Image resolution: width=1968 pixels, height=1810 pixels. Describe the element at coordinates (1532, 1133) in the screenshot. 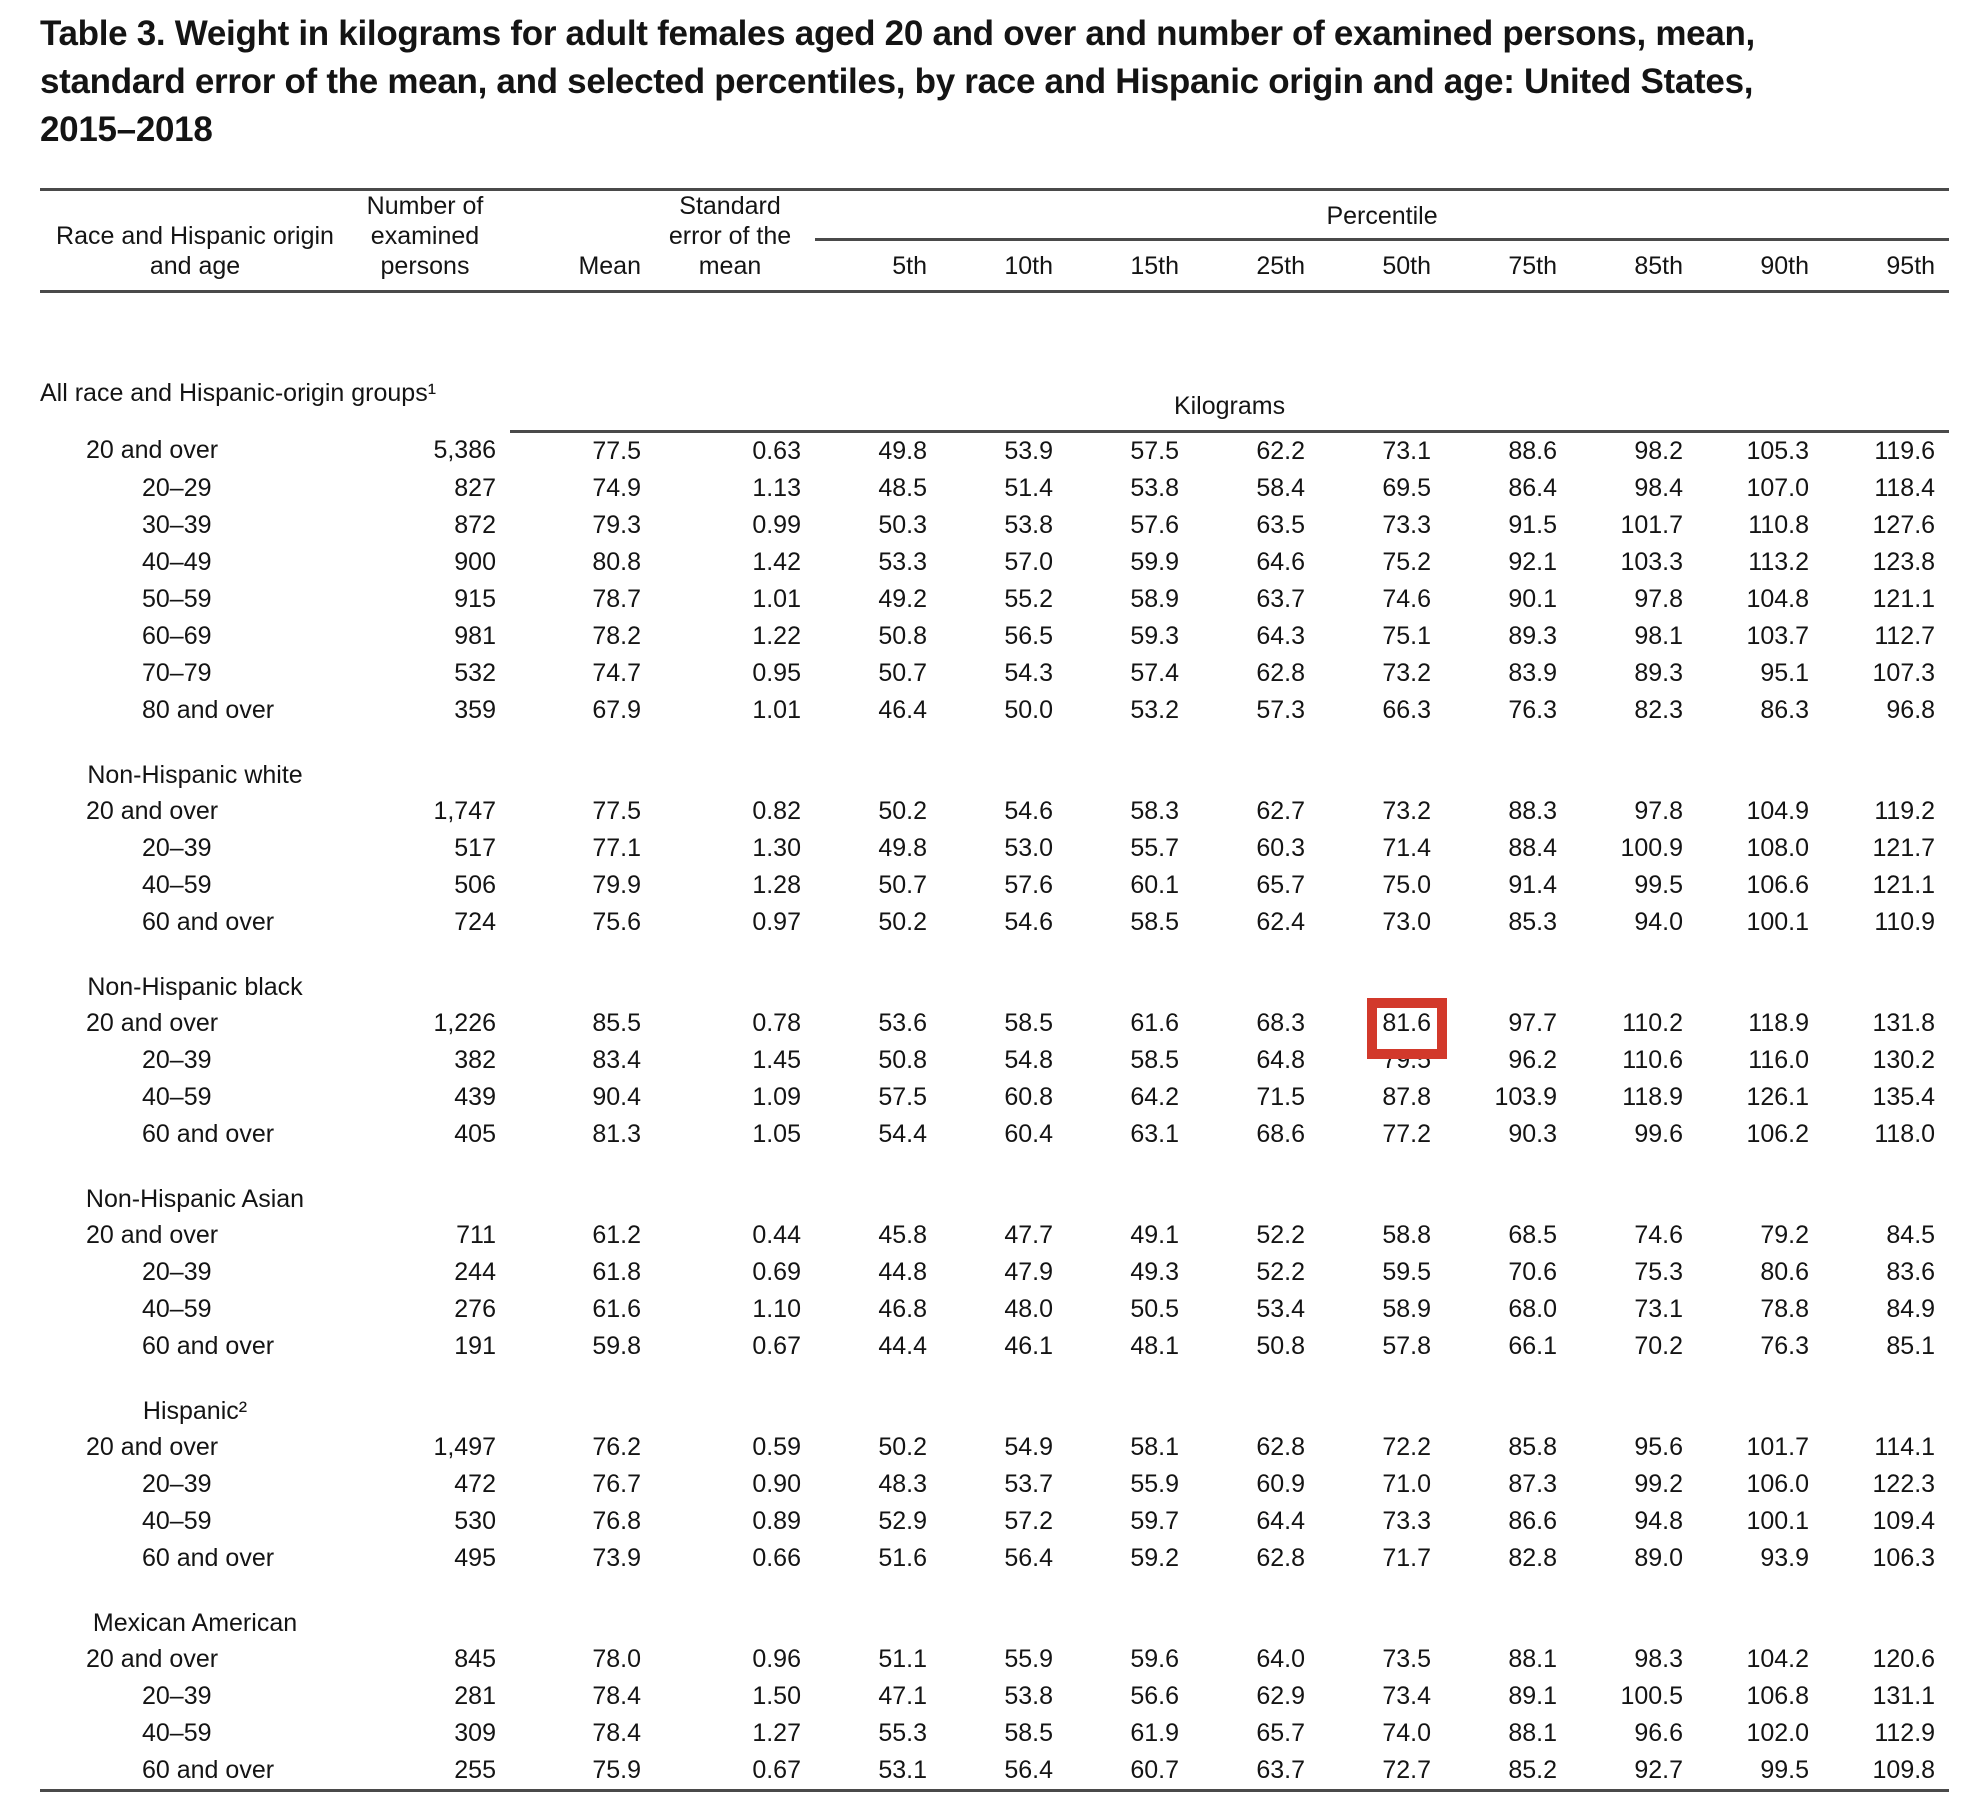

I see `table-cell: 90.3` at that location.